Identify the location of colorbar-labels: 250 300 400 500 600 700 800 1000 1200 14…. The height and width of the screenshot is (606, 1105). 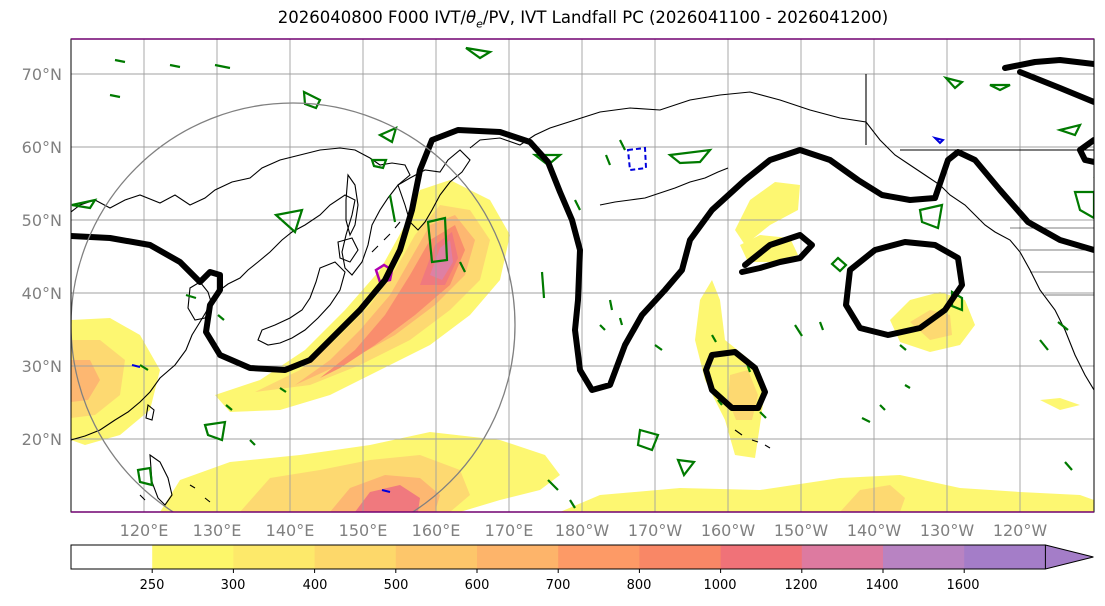
(560, 585).